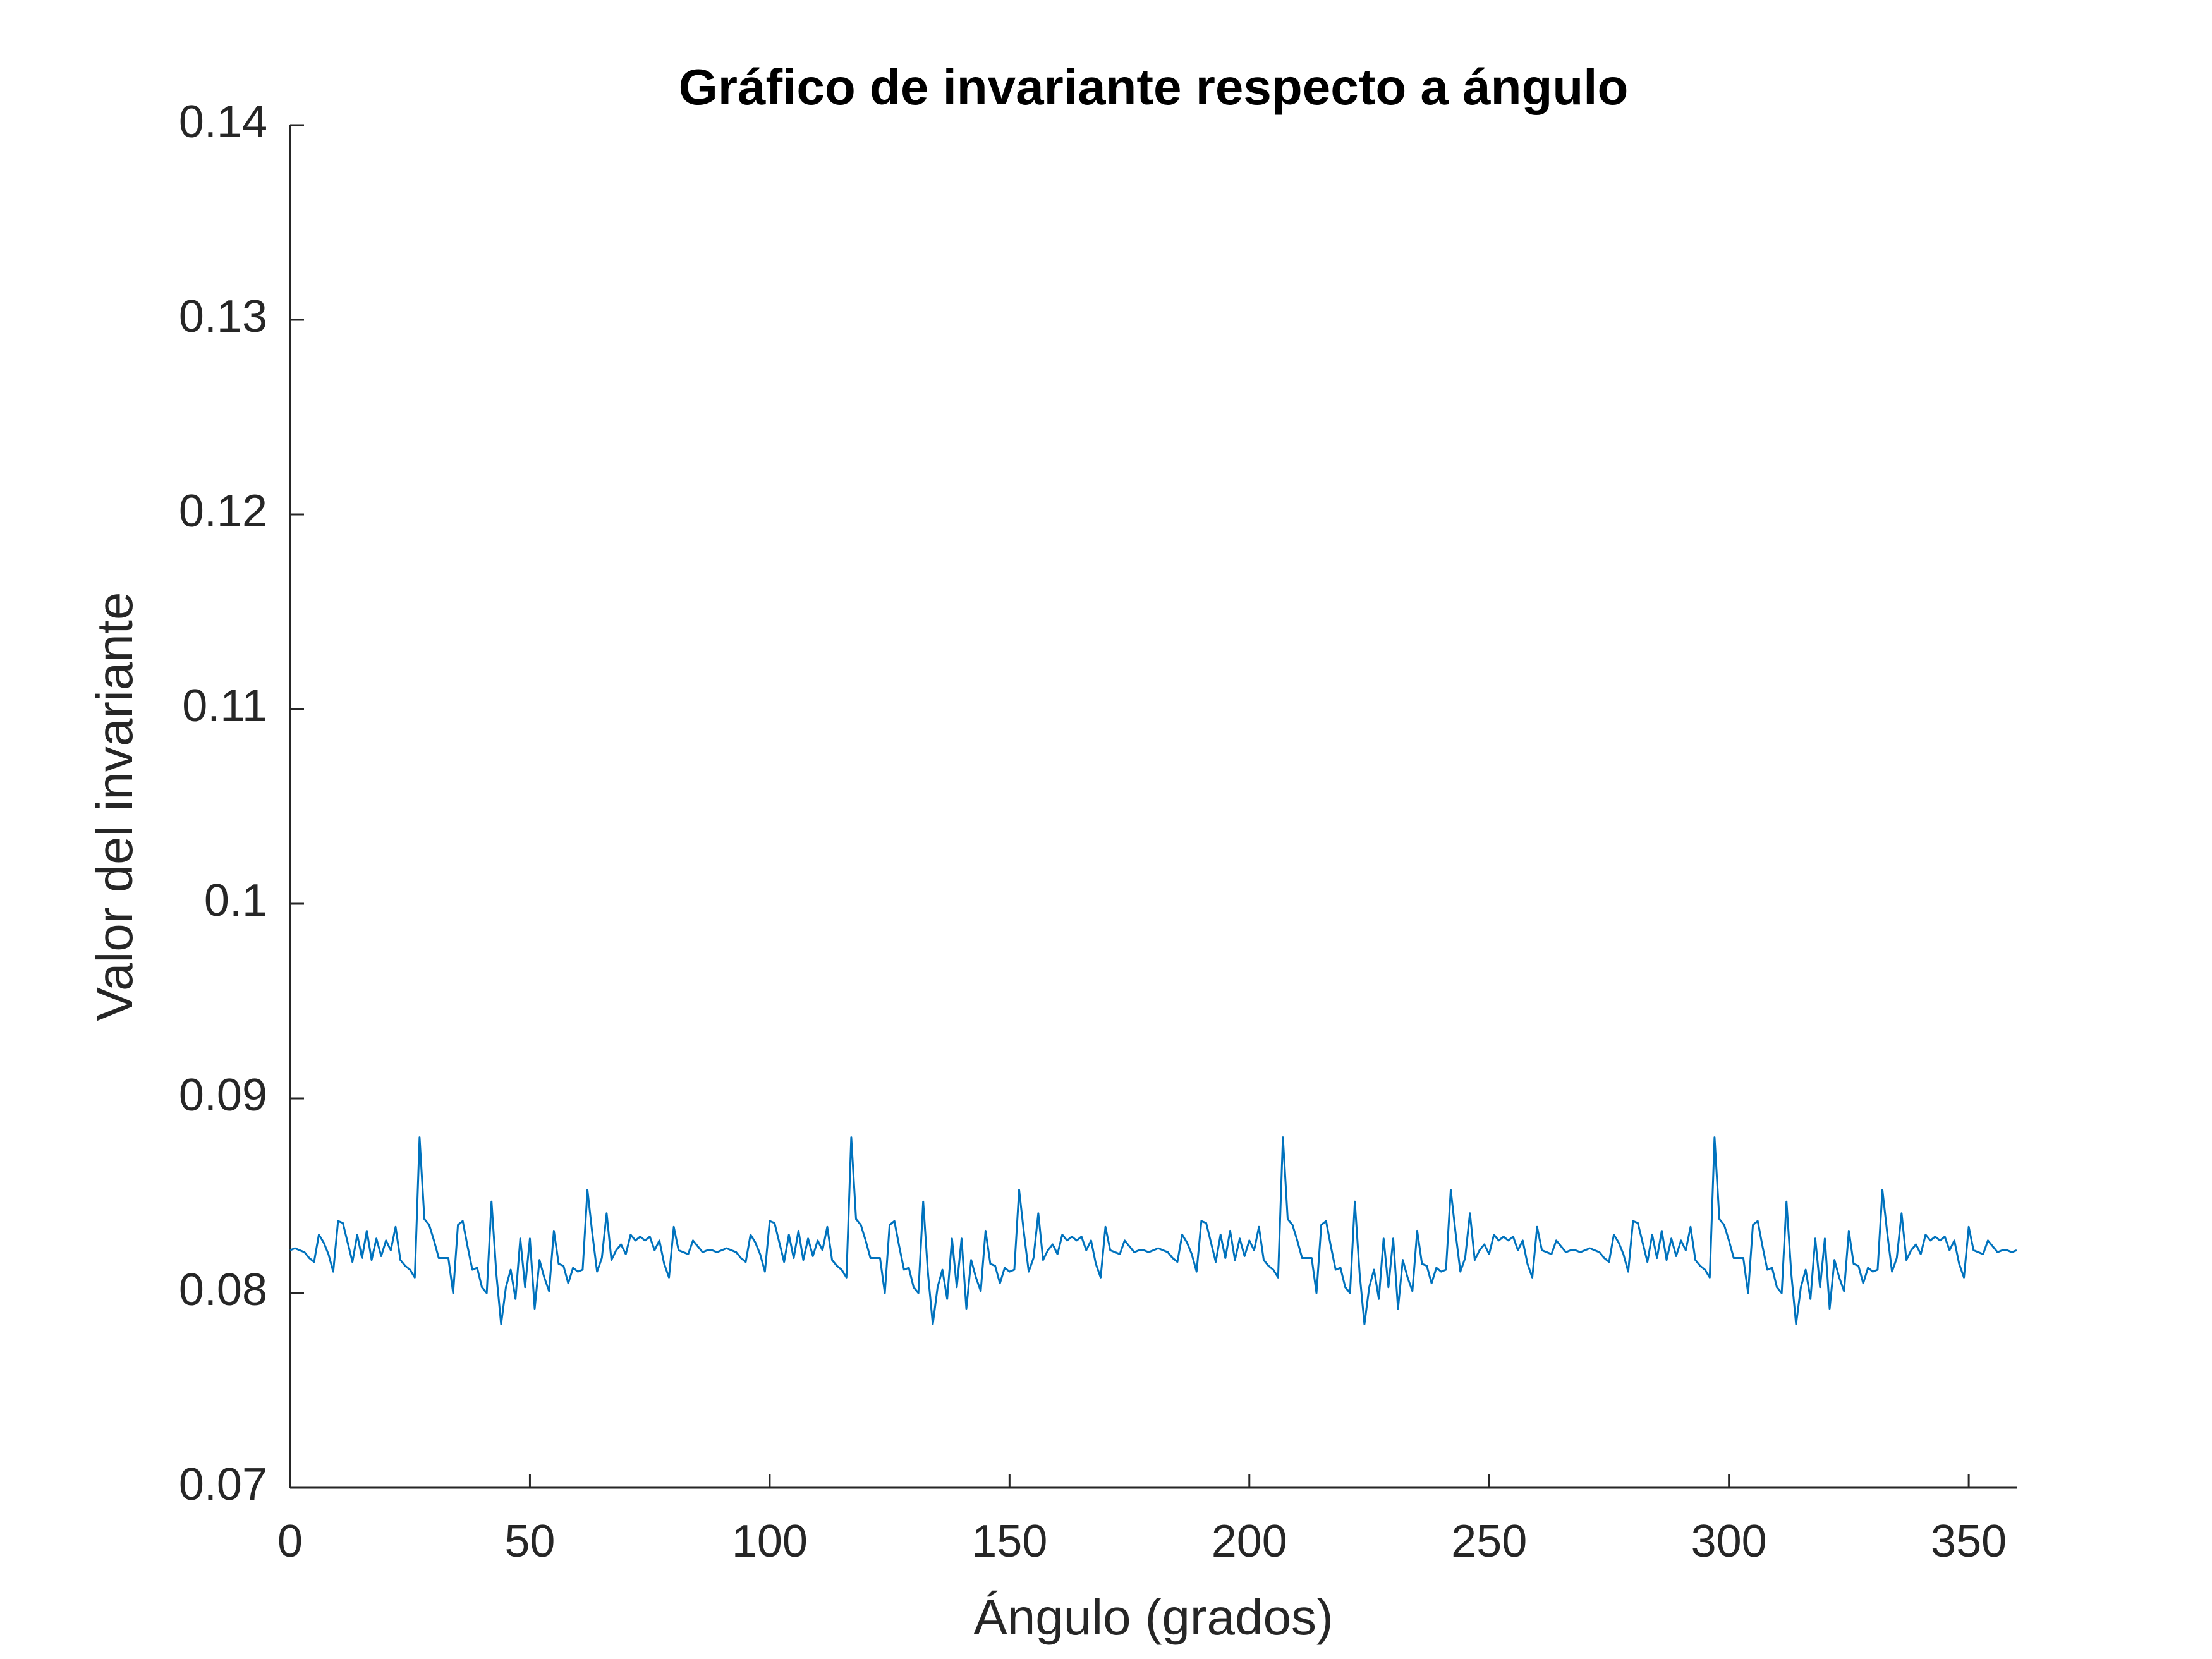  I want to click on x-tick-label: 0, so click(290, 1541).